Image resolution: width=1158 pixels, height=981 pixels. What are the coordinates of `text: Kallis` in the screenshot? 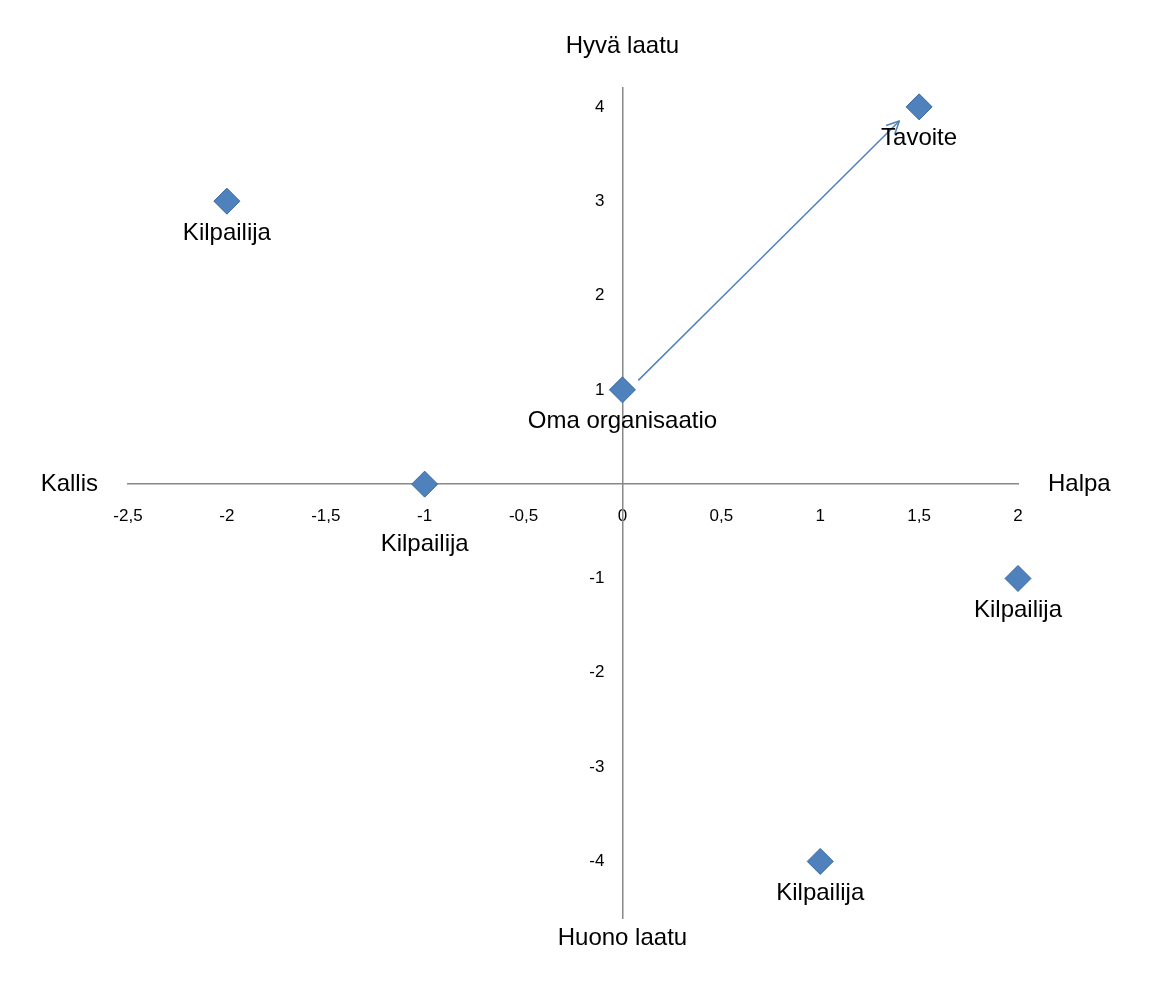 It's located at (69, 482).